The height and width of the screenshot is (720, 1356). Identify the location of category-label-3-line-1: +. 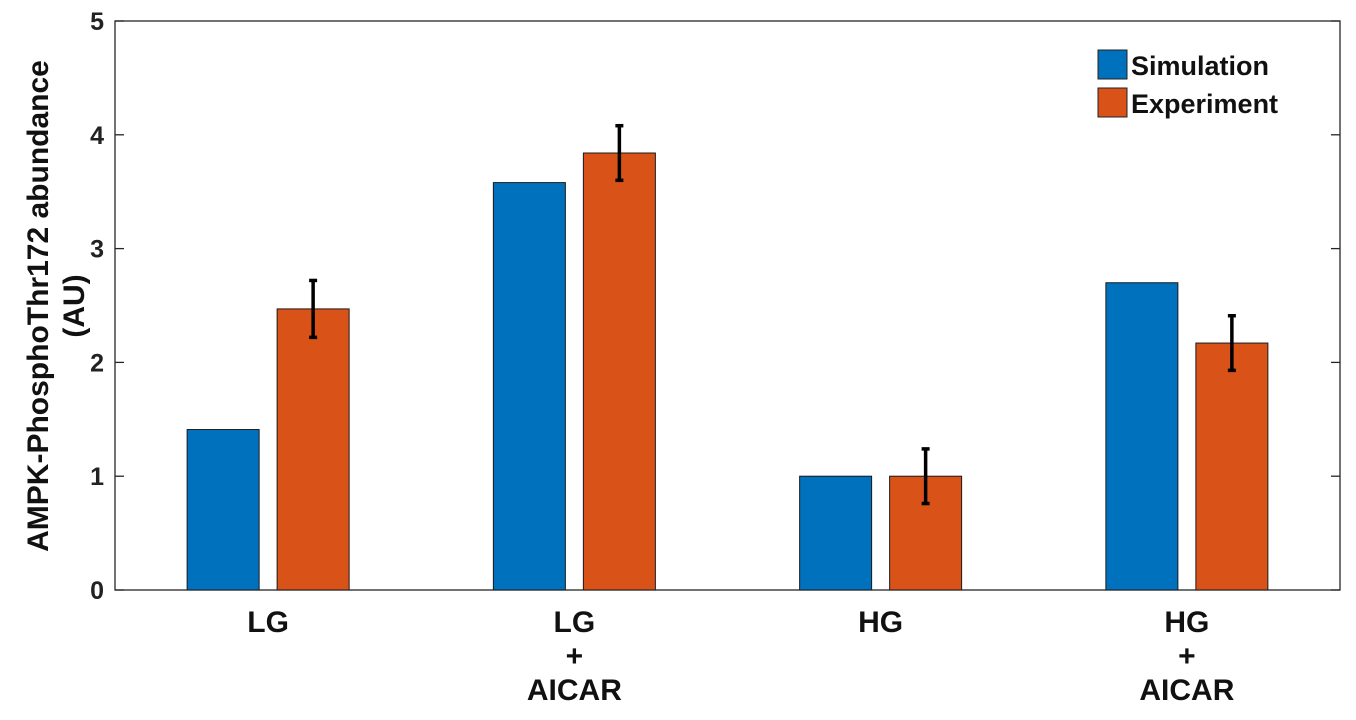
(1187, 656).